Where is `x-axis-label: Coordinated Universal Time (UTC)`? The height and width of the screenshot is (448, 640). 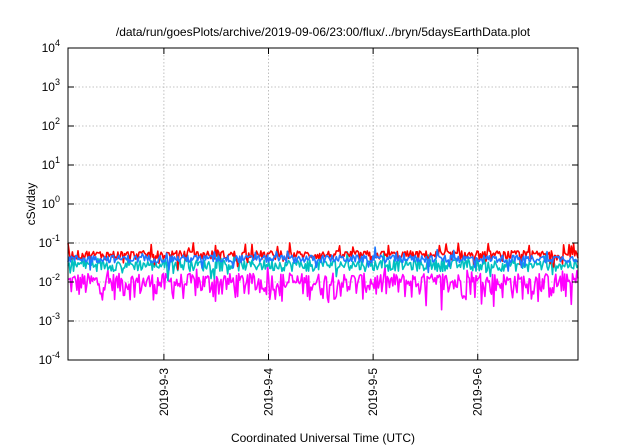 x-axis-label: Coordinated Universal Time (UTC) is located at coordinates (323, 438).